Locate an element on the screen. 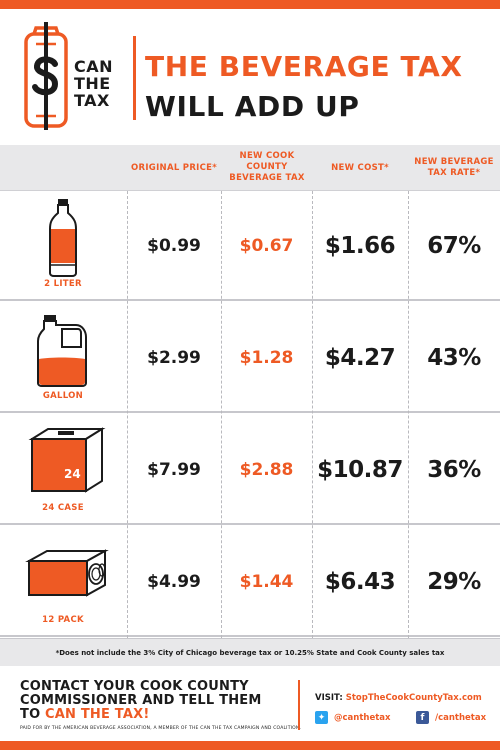  original-price: $2.99 is located at coordinates (174, 358).